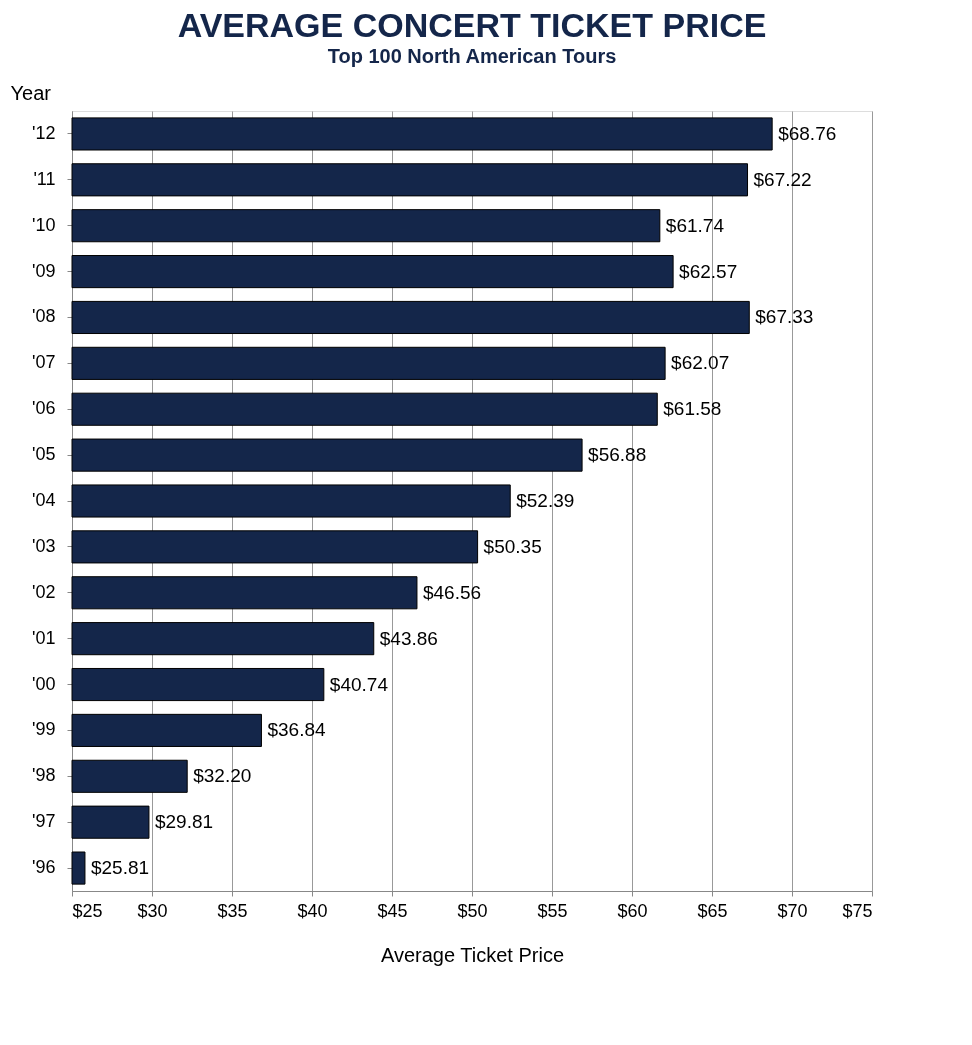 The width and height of the screenshot is (972, 1045). Describe the element at coordinates (512, 546) in the screenshot. I see `data-label: $50.35` at that location.